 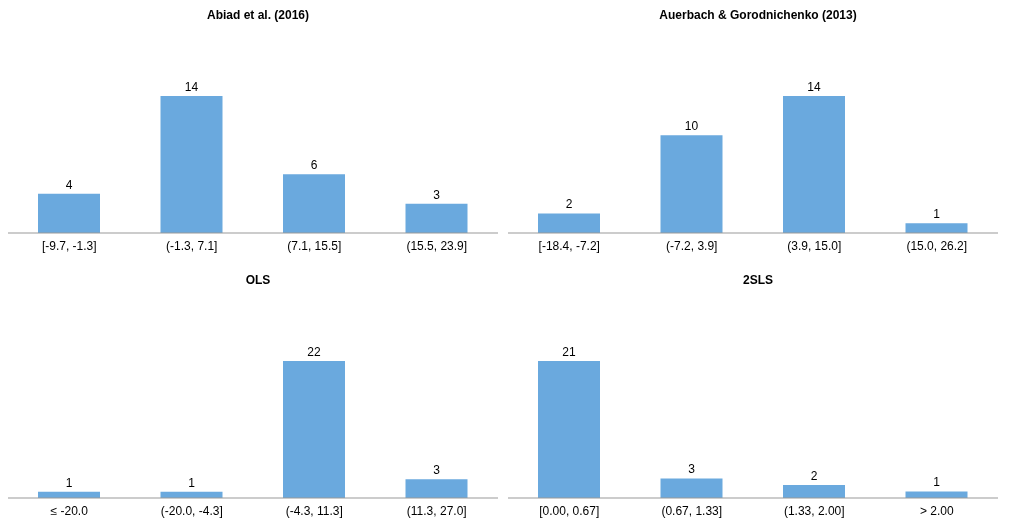 I want to click on data-label: 10, so click(x=691, y=126).